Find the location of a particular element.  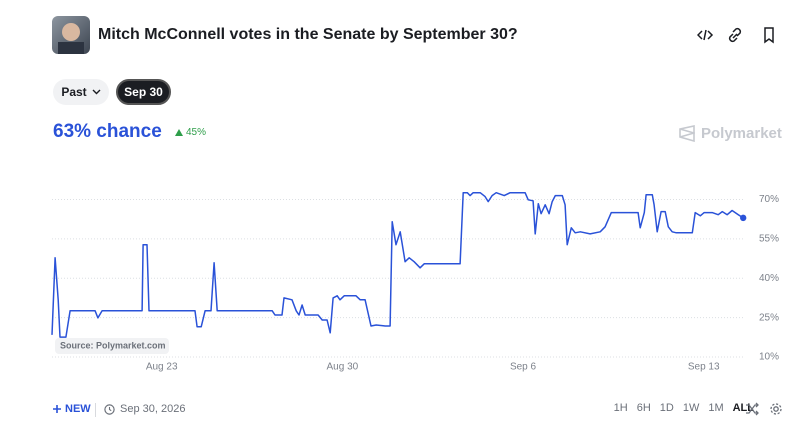

x-tick-label: Sep 13 is located at coordinates (704, 367).